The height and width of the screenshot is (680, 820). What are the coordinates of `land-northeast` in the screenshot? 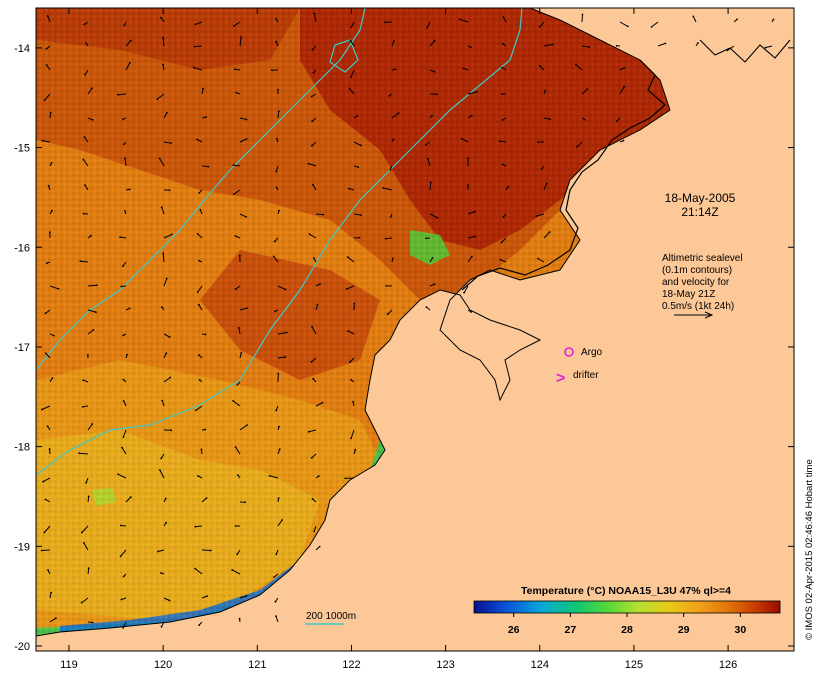 It's located at (737, 34).